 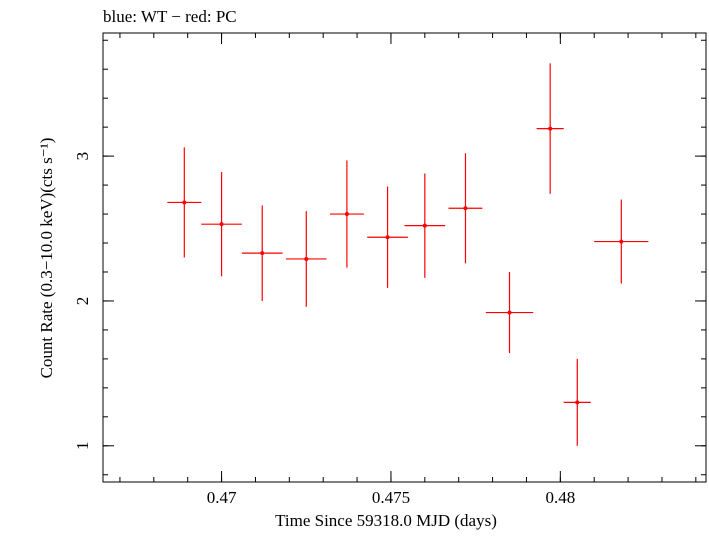 I want to click on x-axis-label: Time Since 59318.0 MJD (days), so click(x=386, y=520).